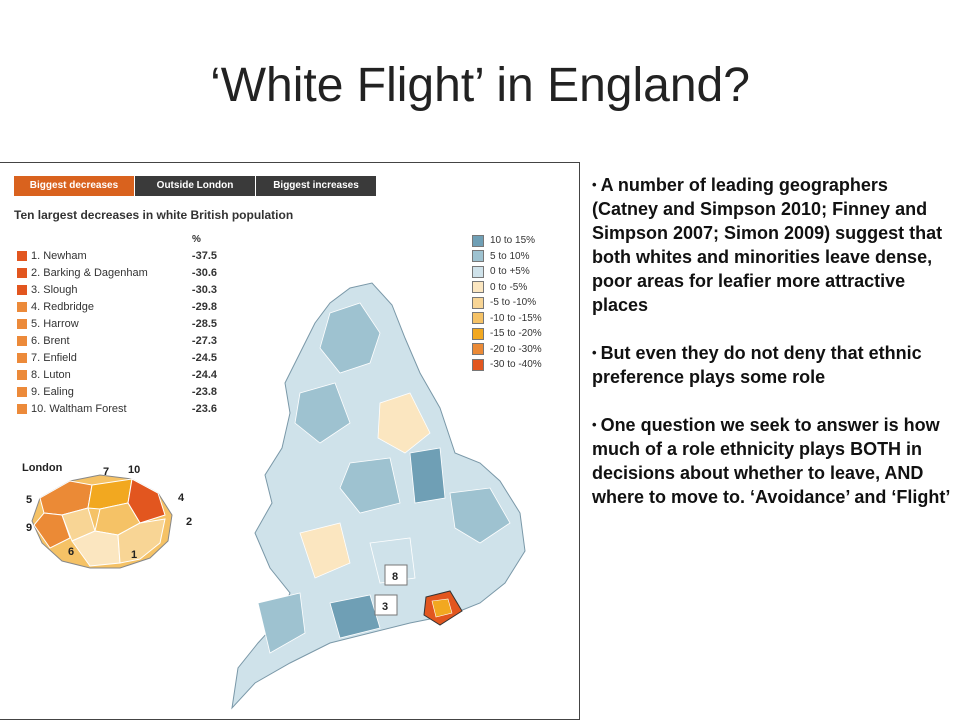 This screenshot has width=960, height=720. Describe the element at coordinates (117, 323) in the screenshot. I see `ranking-row: 5. Harrow -28.5` at that location.